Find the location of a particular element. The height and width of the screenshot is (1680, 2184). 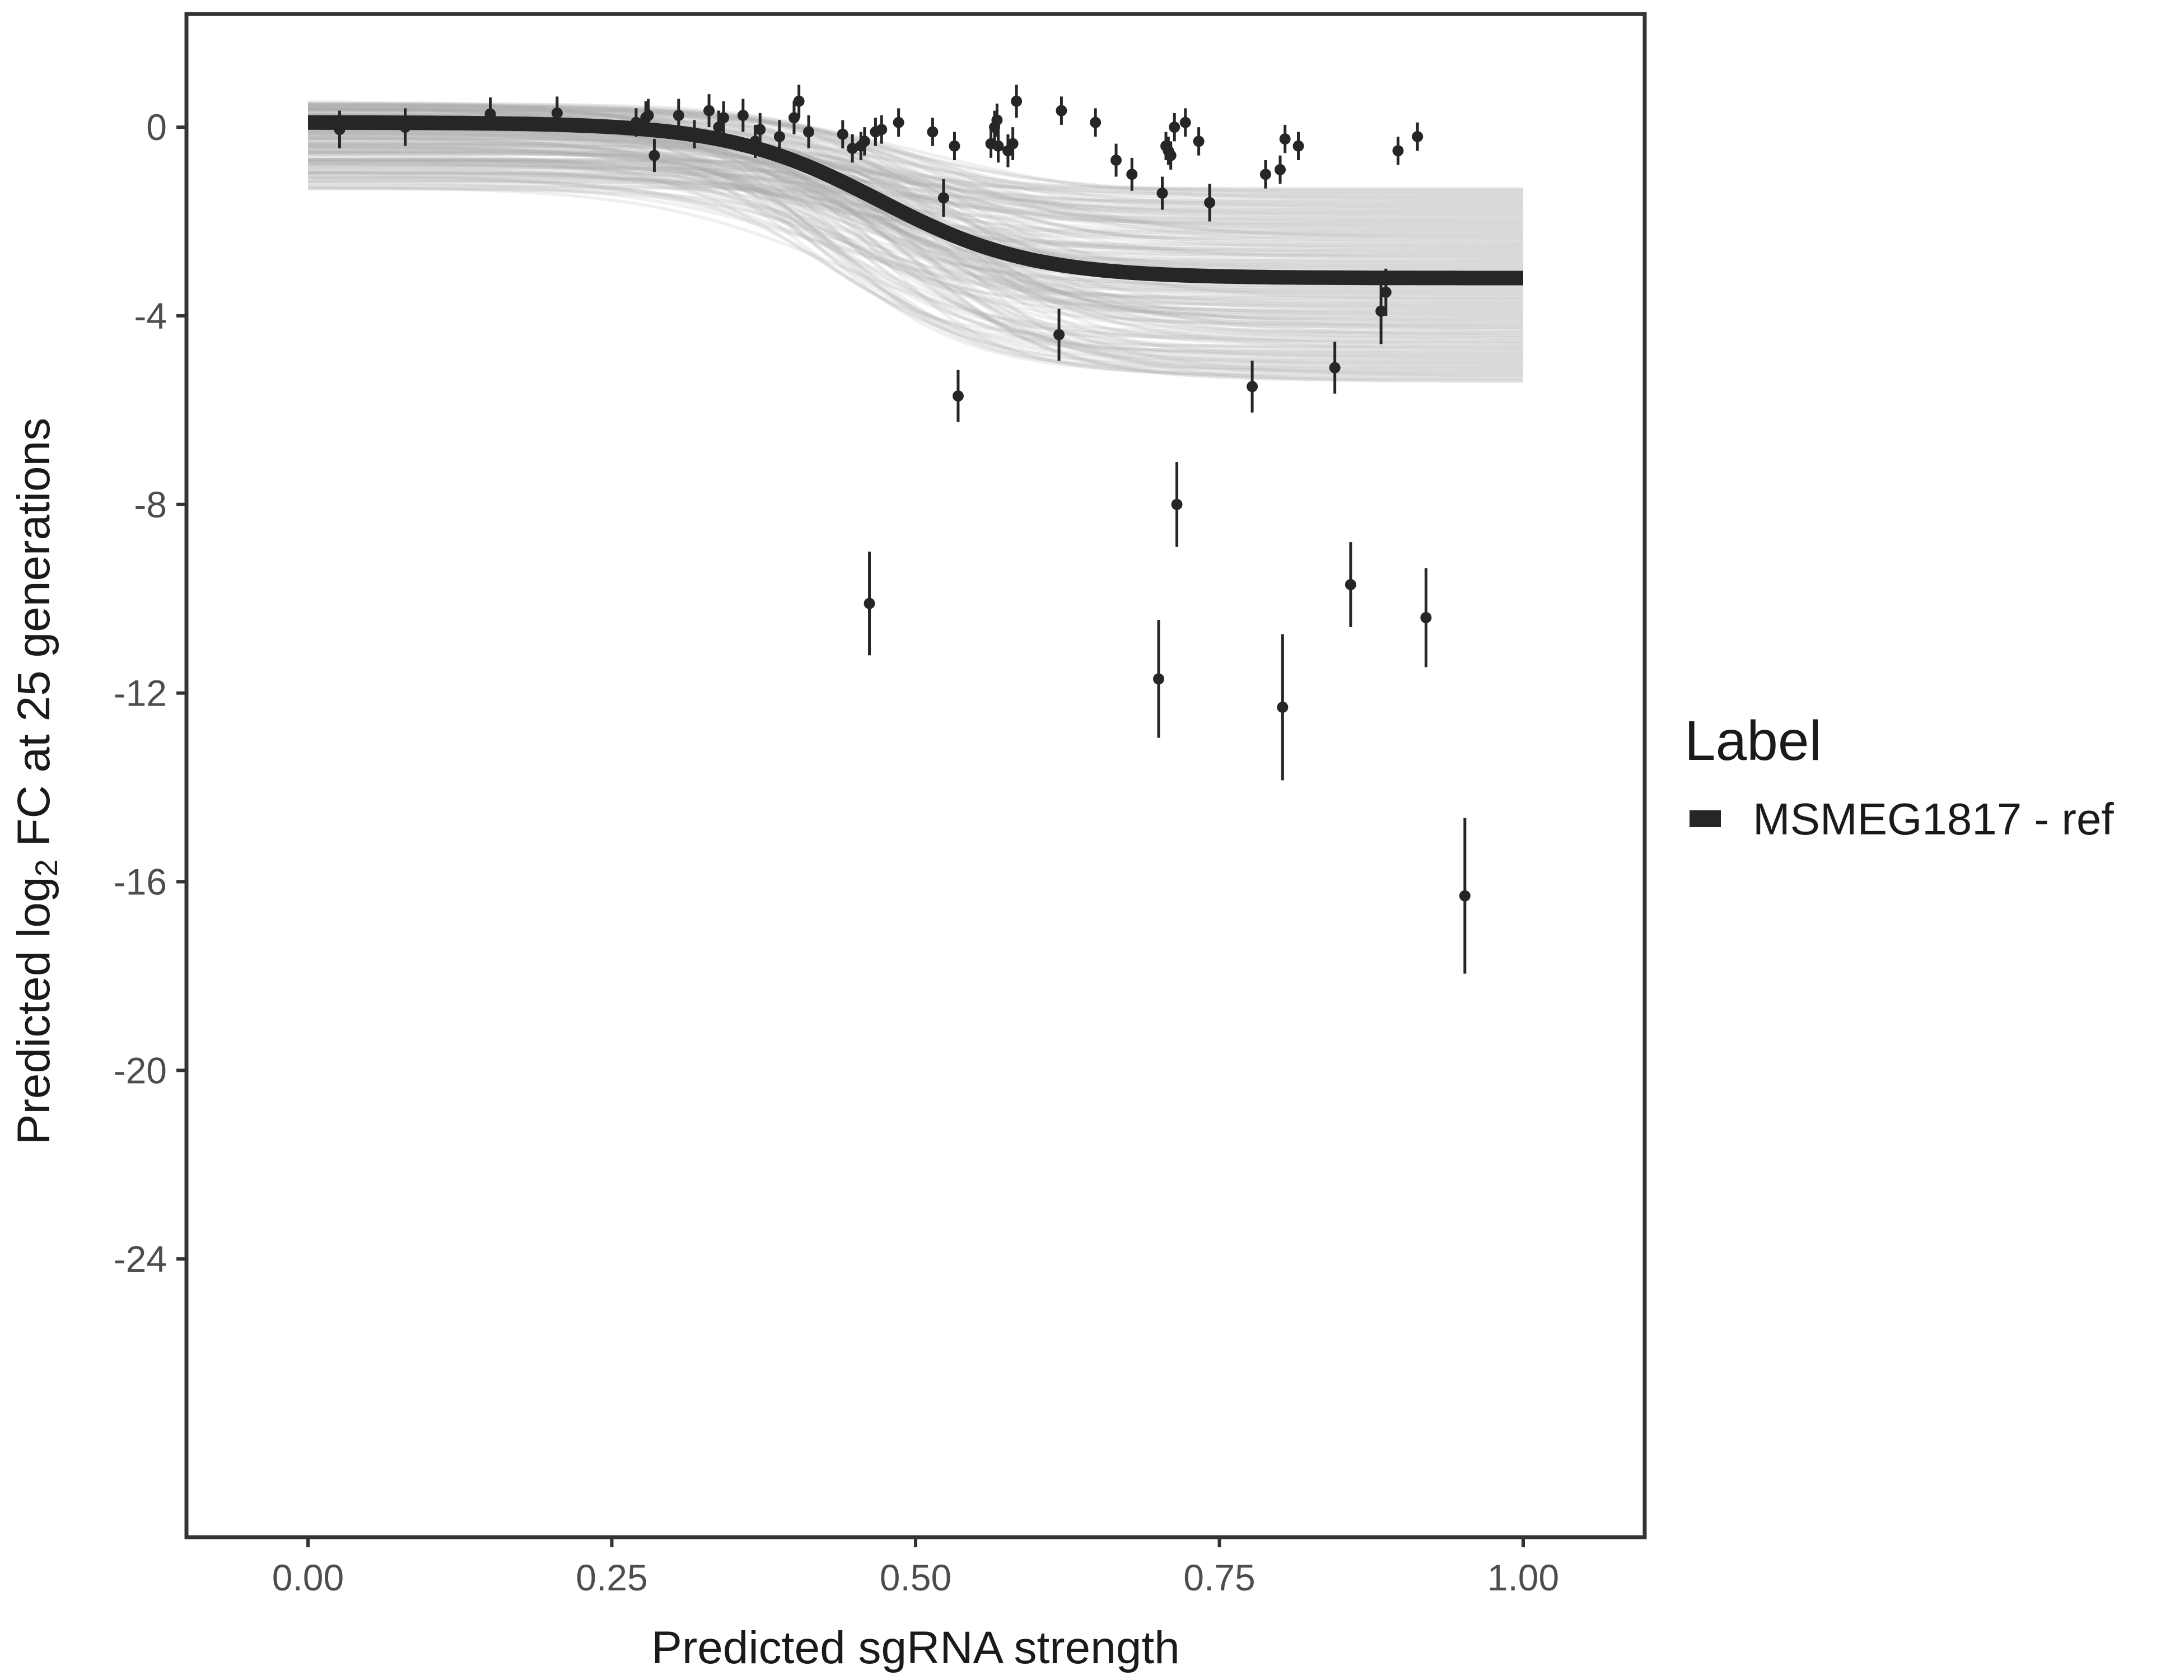

x-tick-label: 0.00 is located at coordinates (308, 1578).